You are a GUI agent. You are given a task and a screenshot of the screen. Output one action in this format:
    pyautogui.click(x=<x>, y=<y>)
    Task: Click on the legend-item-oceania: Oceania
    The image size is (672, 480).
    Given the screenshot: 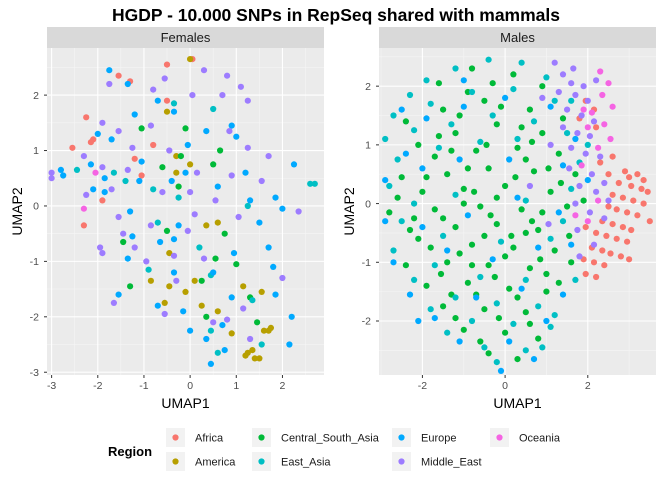 What is the action you would take?
    pyautogui.click(x=525, y=437)
    